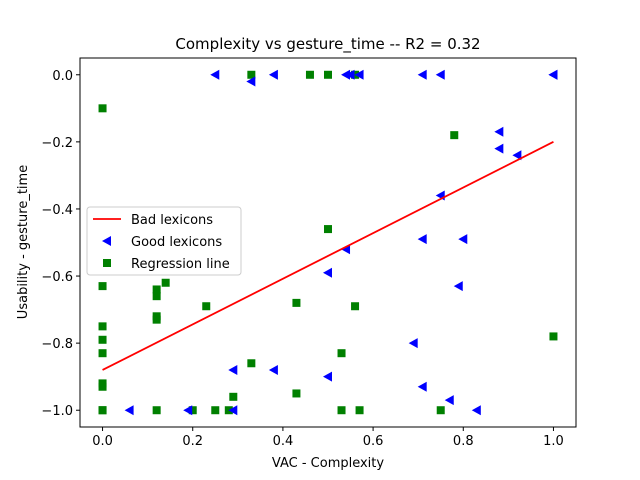 The height and width of the screenshot is (480, 640). What do you see at coordinates (57, 411) in the screenshot?
I see `y-tick-label: −1.0` at bounding box center [57, 411].